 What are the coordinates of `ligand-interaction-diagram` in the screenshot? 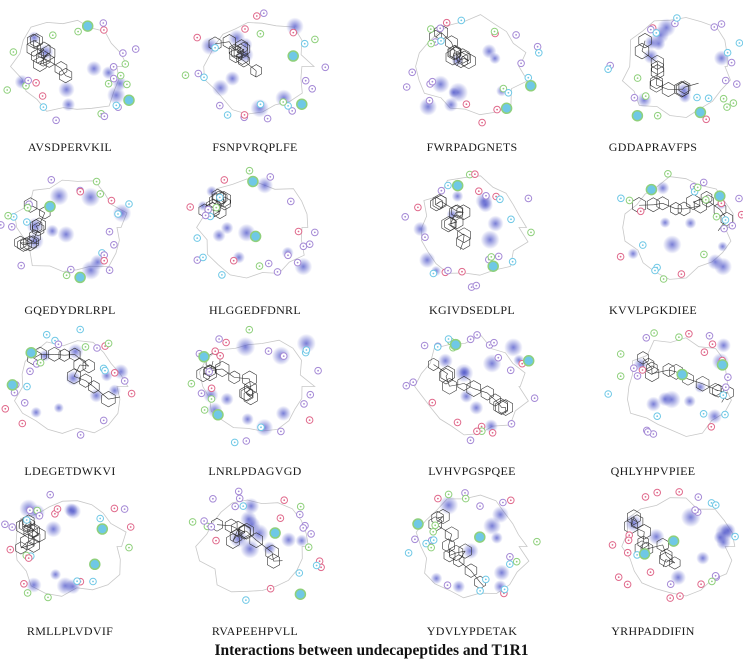 It's located at (256, 545).